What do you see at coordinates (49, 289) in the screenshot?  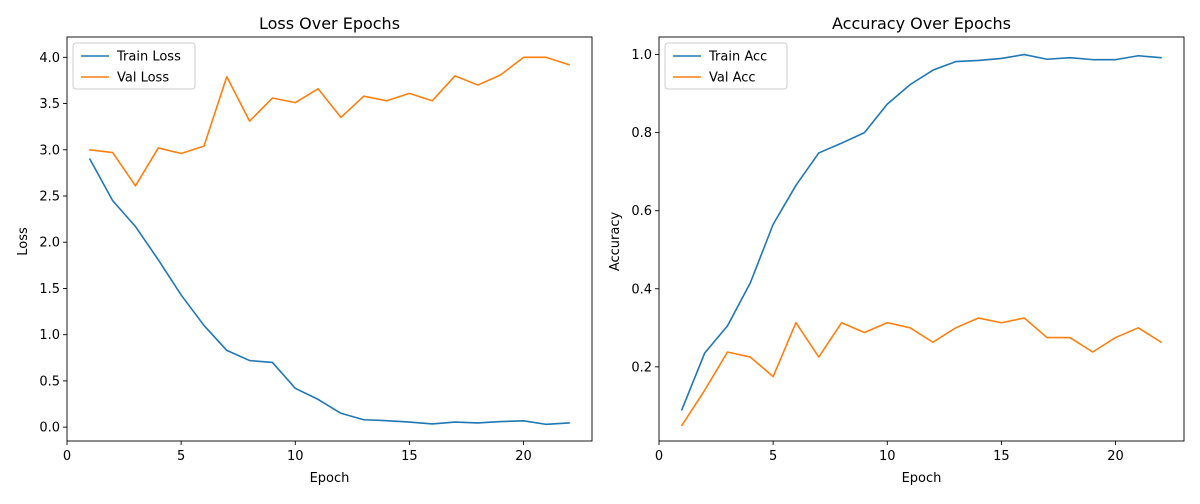 I see `y-tick-label: 1.5` at bounding box center [49, 289].